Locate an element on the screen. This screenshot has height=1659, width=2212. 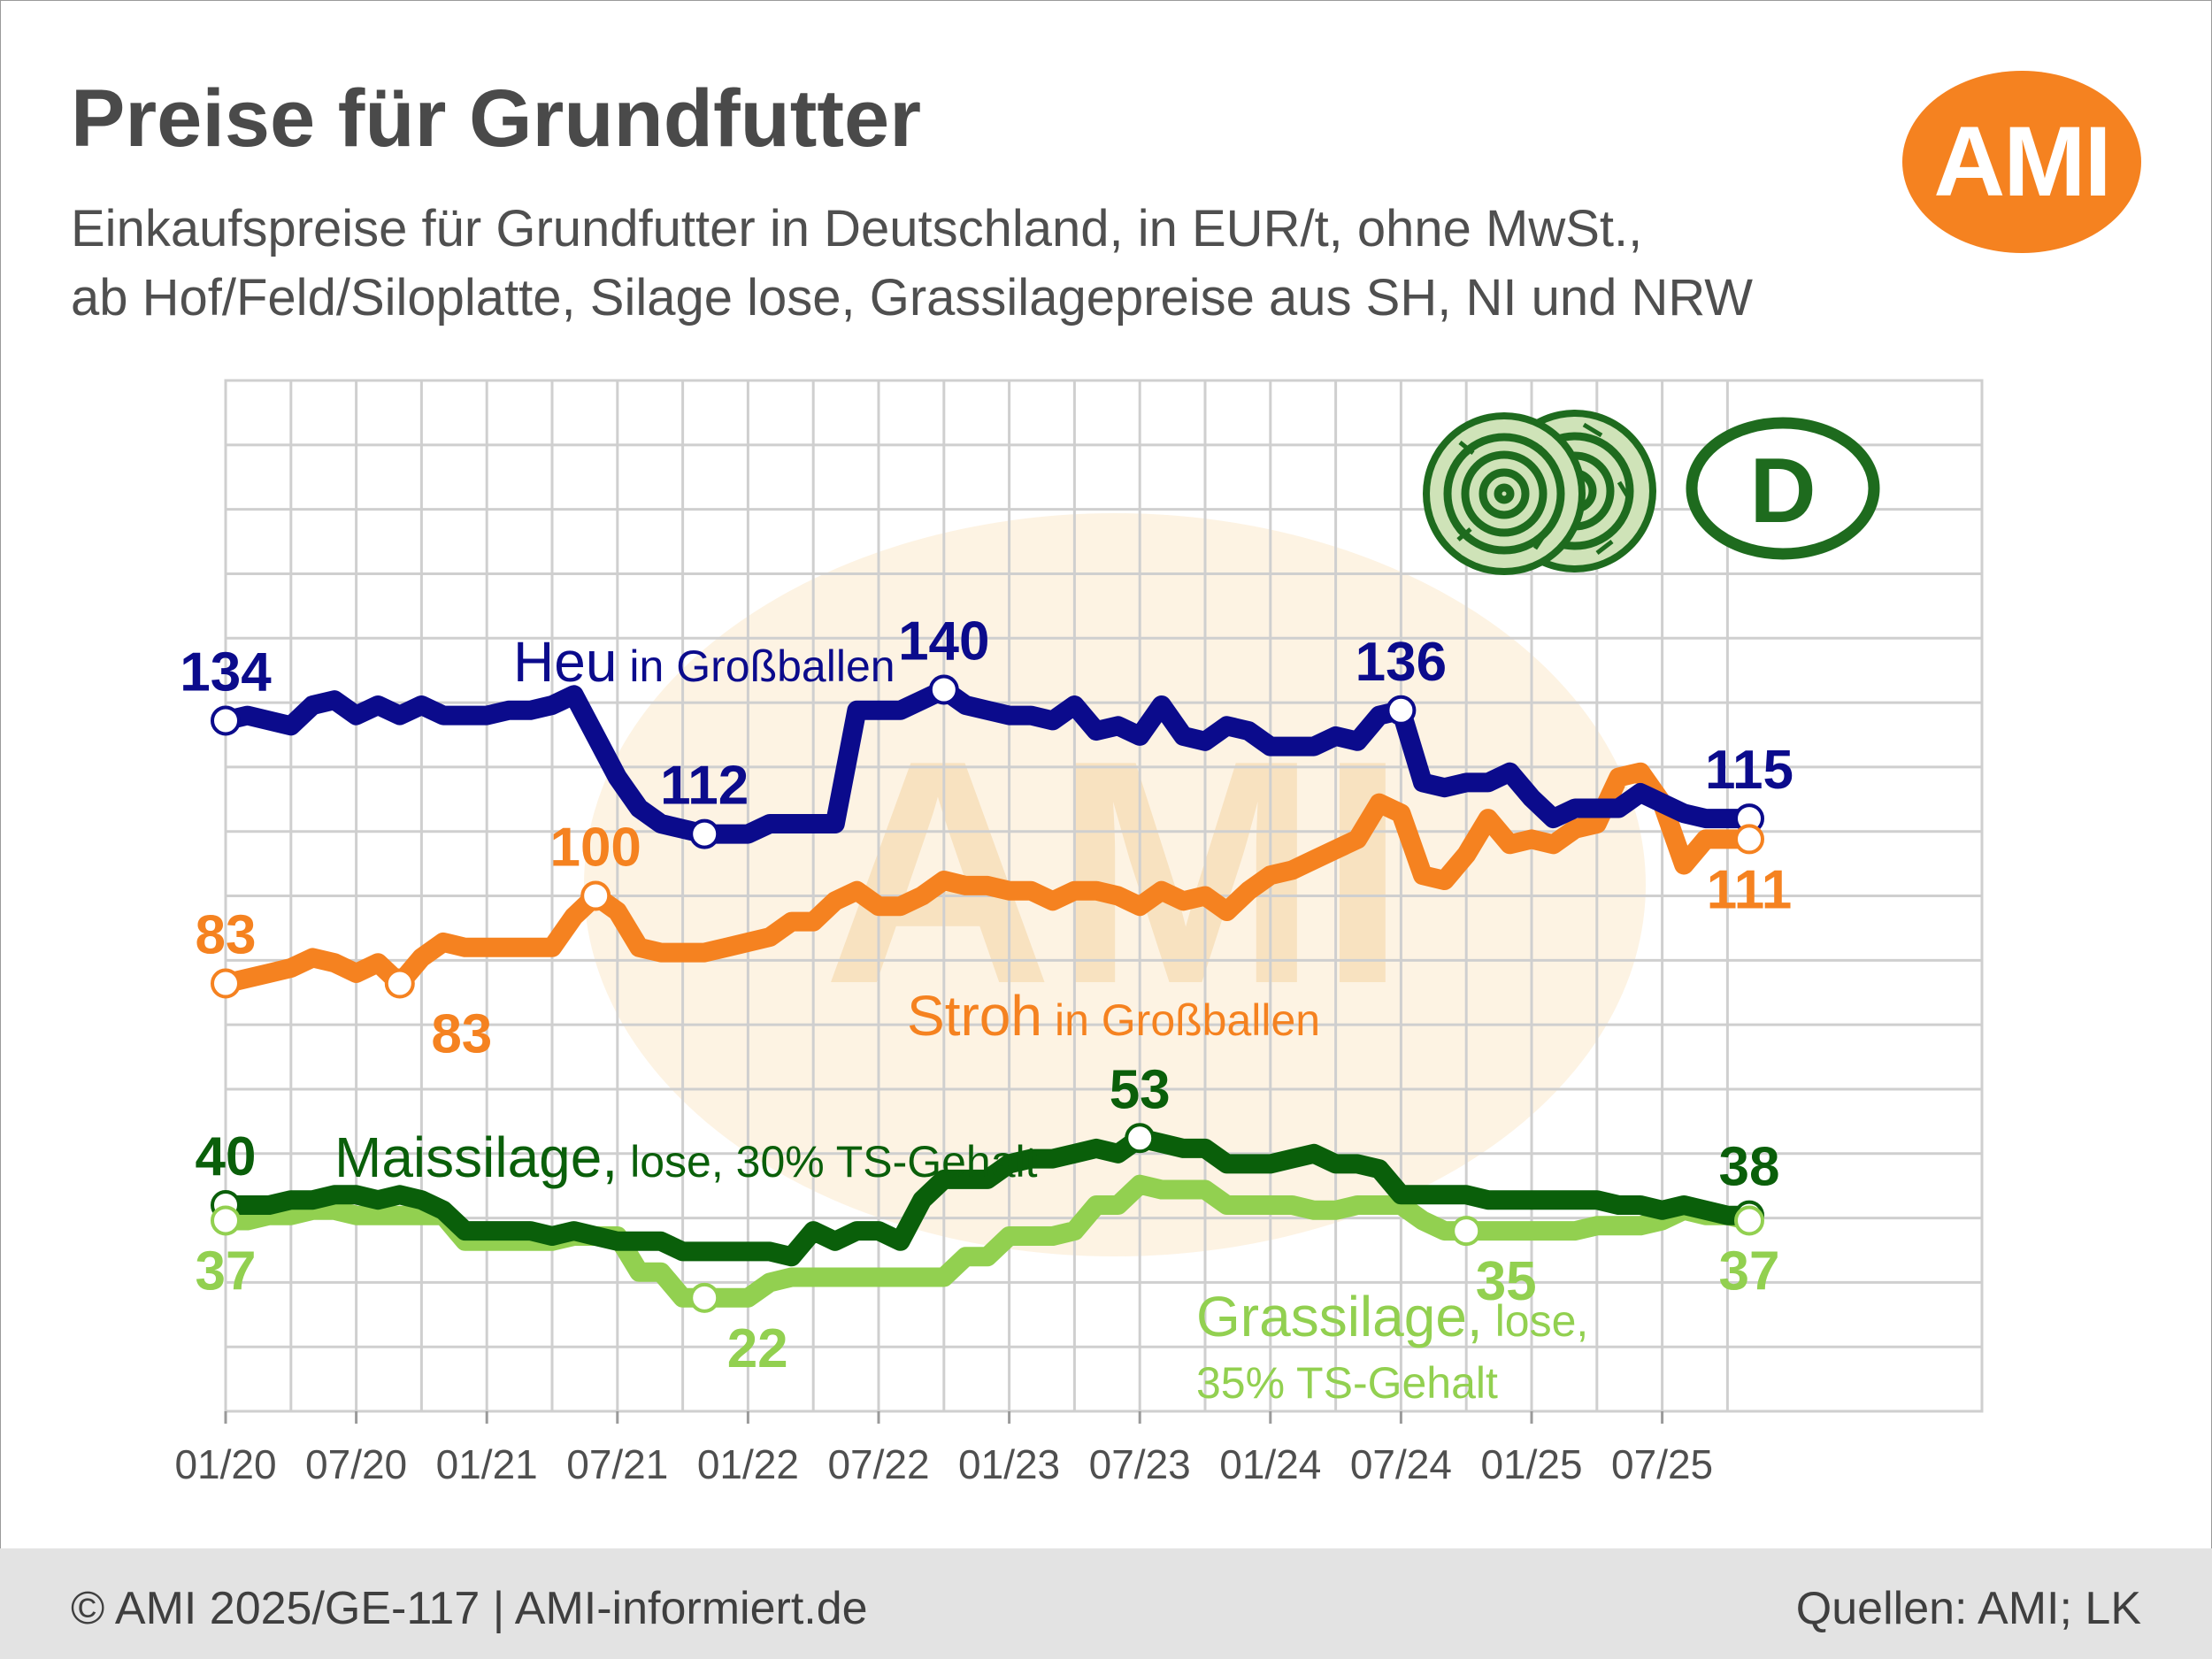
x-tick-label: 01/23 is located at coordinates (1009, 1464).